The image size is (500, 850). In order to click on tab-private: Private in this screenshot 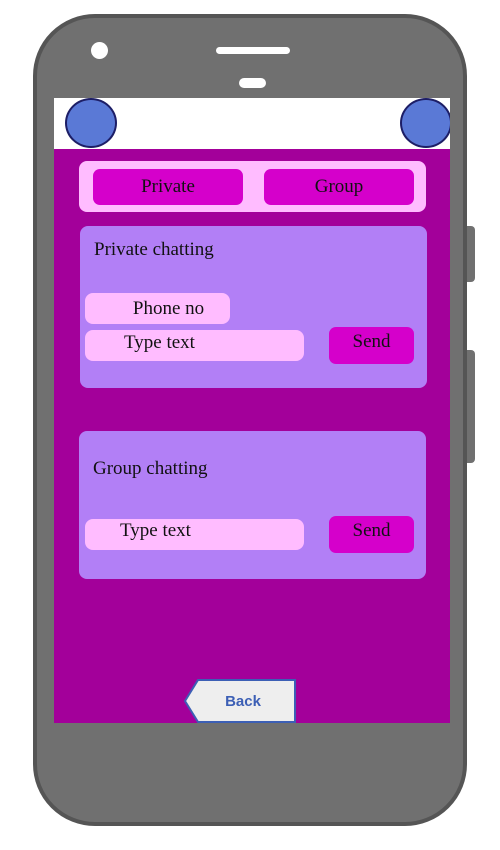, I will do `click(168, 187)`.